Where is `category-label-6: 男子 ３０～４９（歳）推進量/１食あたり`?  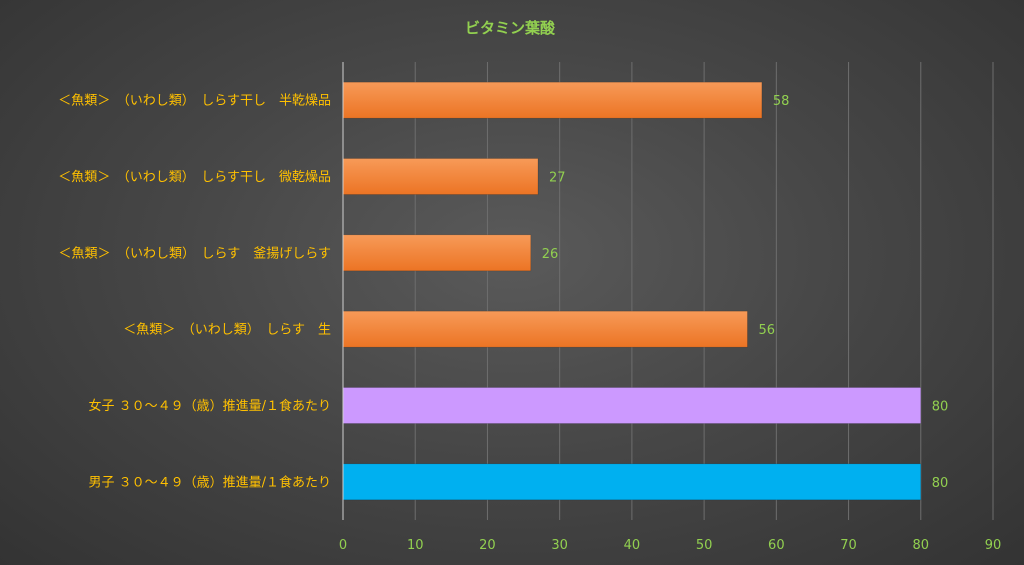
category-label-6: 男子 ３０～４９（歳）推進量/１食あたり is located at coordinates (209, 482).